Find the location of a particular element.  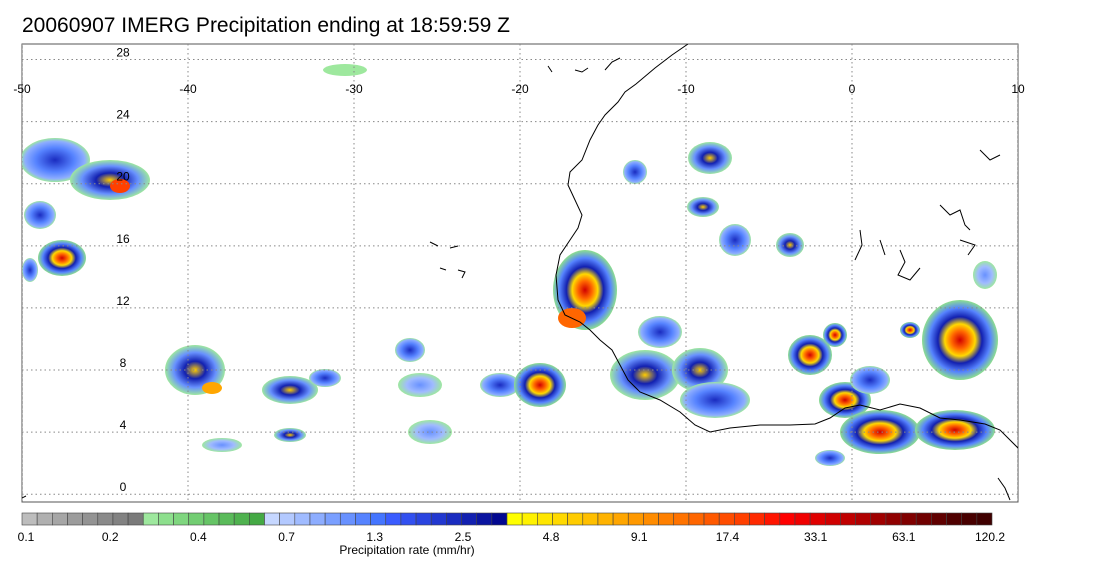

colorbar-tick-label: 4.8 is located at coordinates (551, 537).